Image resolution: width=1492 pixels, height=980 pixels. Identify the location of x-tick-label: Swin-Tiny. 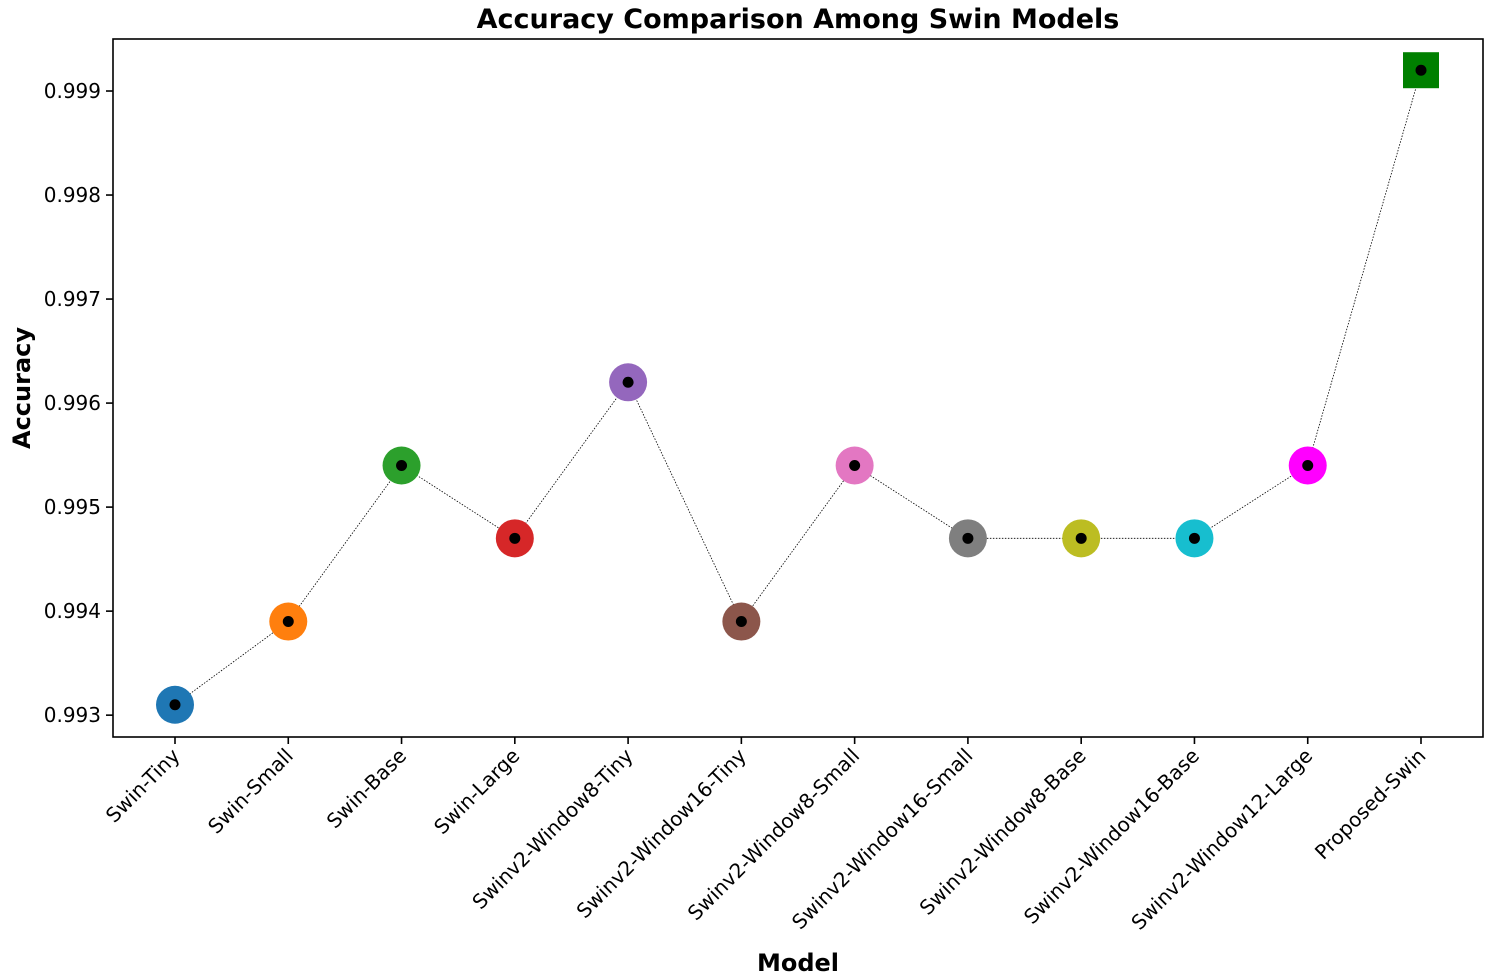
(143, 785).